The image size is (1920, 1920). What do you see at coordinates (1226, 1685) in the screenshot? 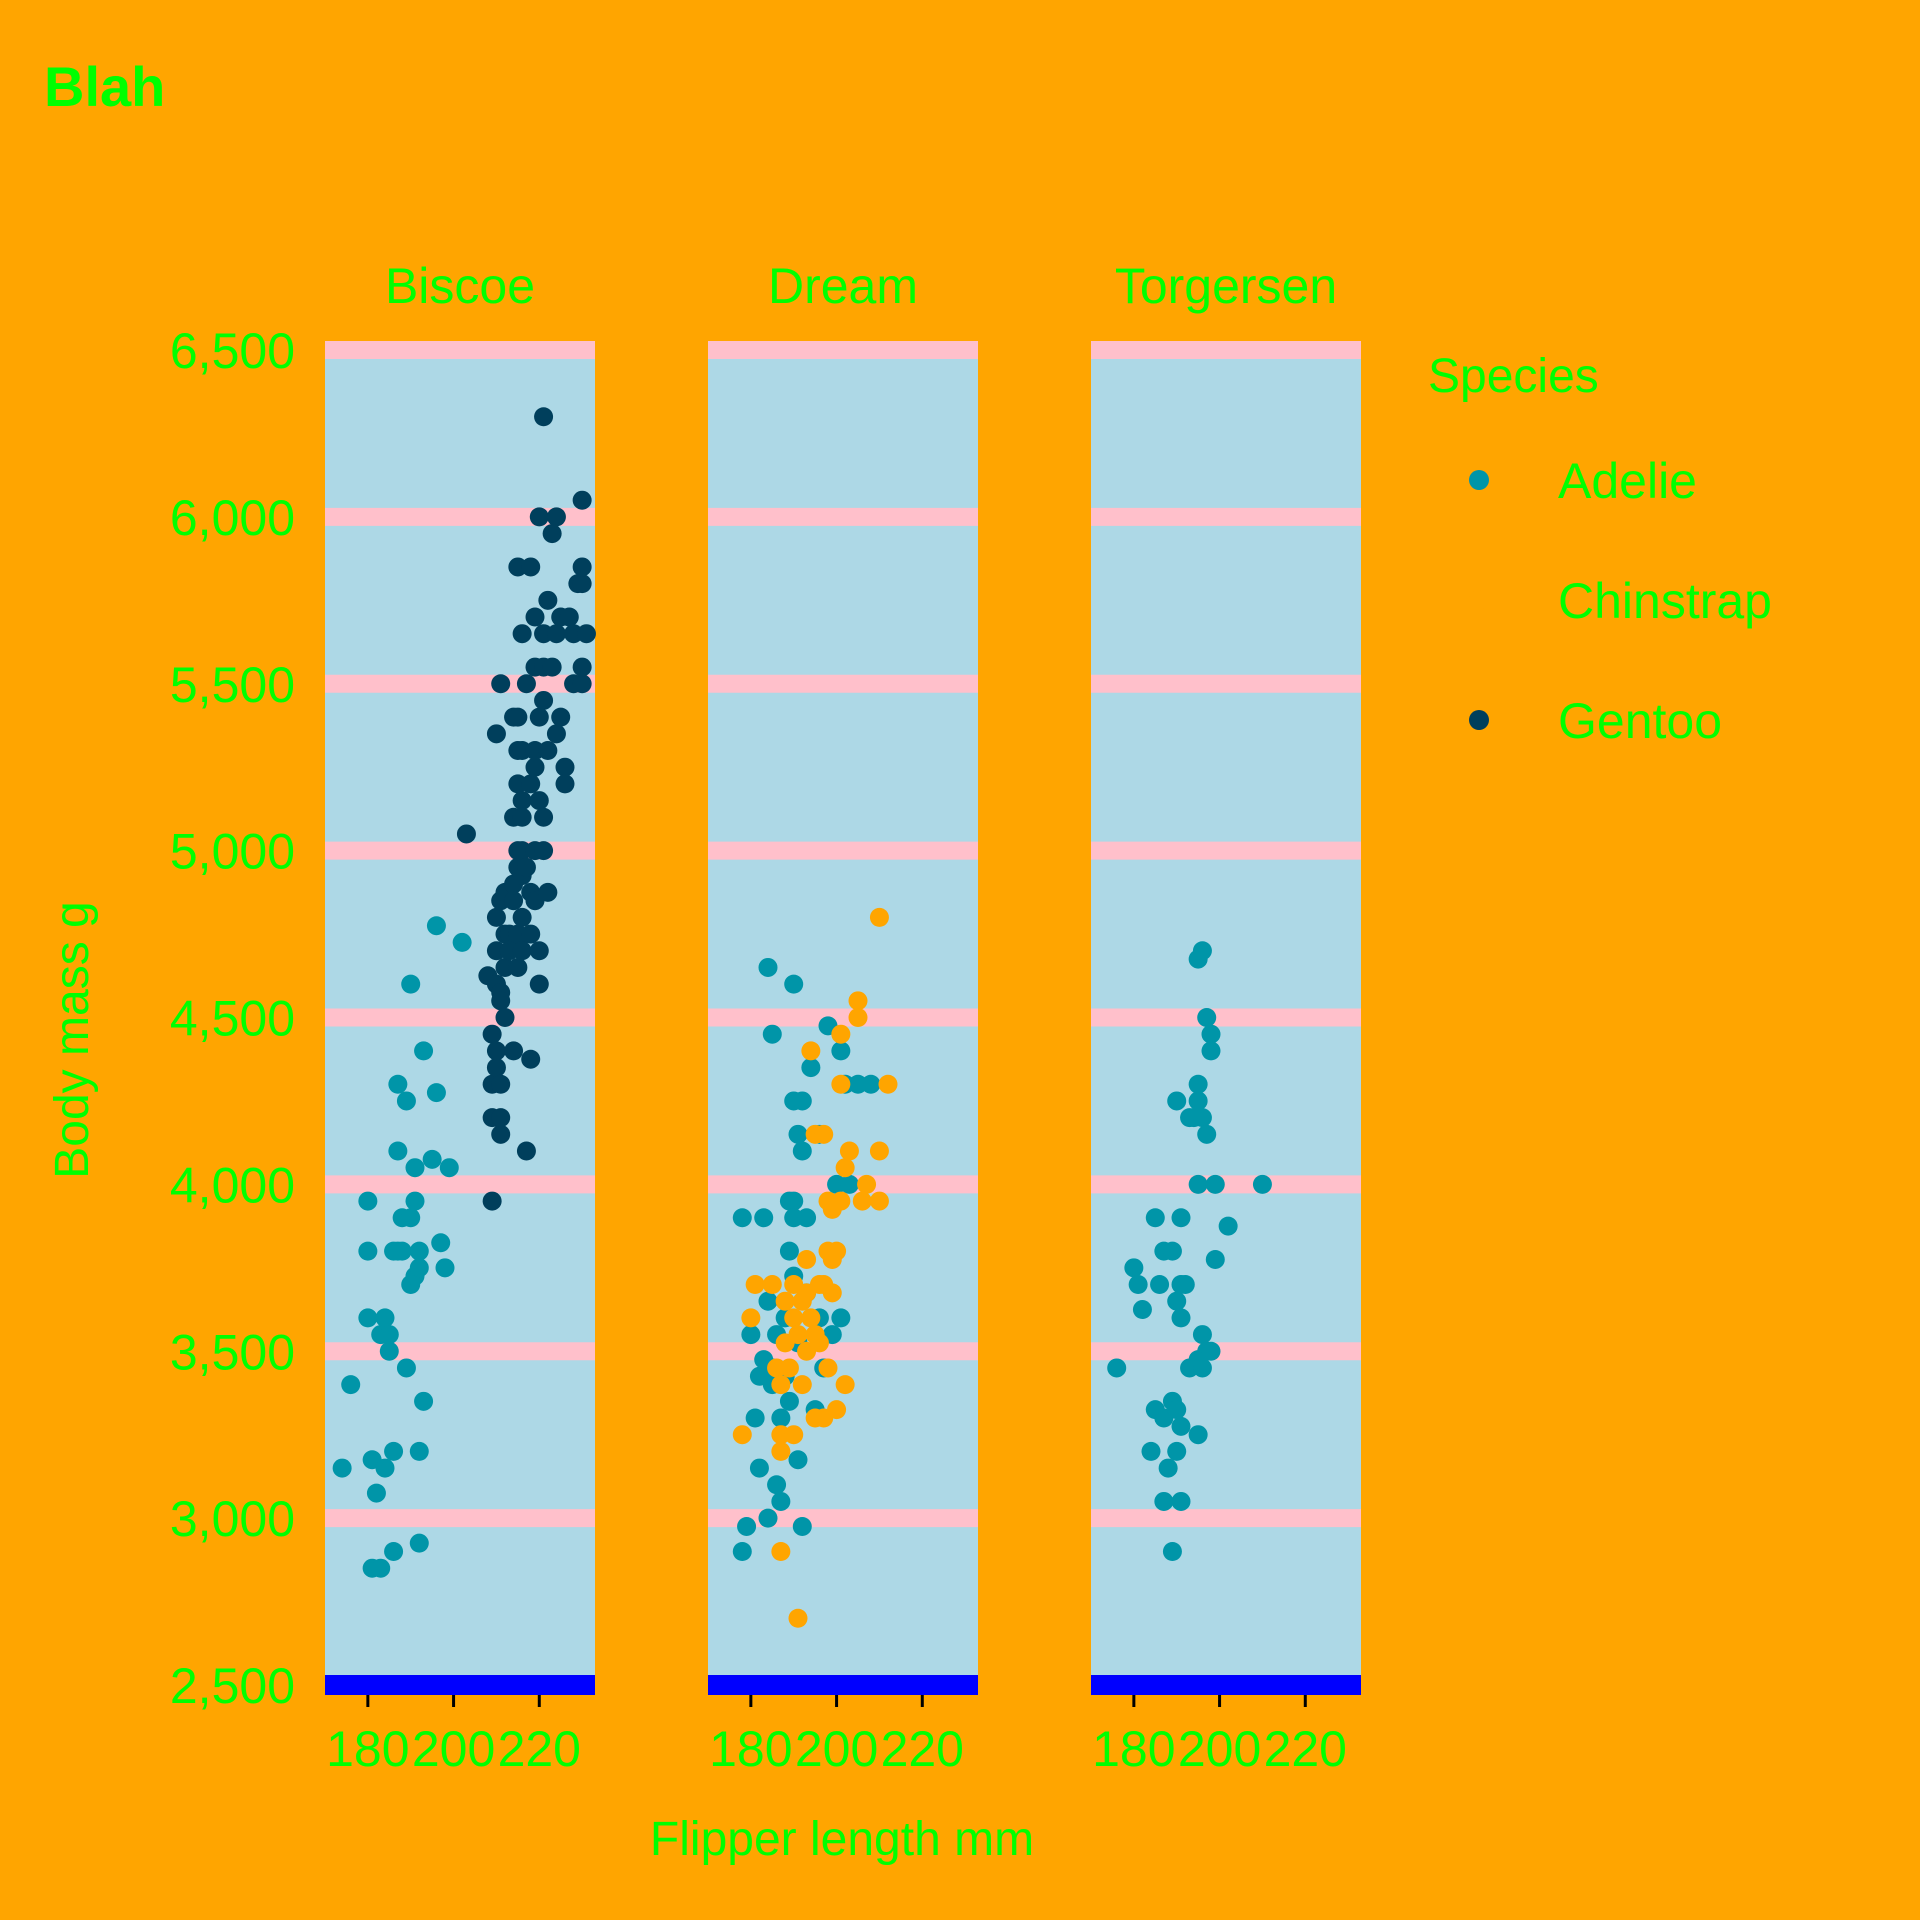
I see `x-axis-line` at bounding box center [1226, 1685].